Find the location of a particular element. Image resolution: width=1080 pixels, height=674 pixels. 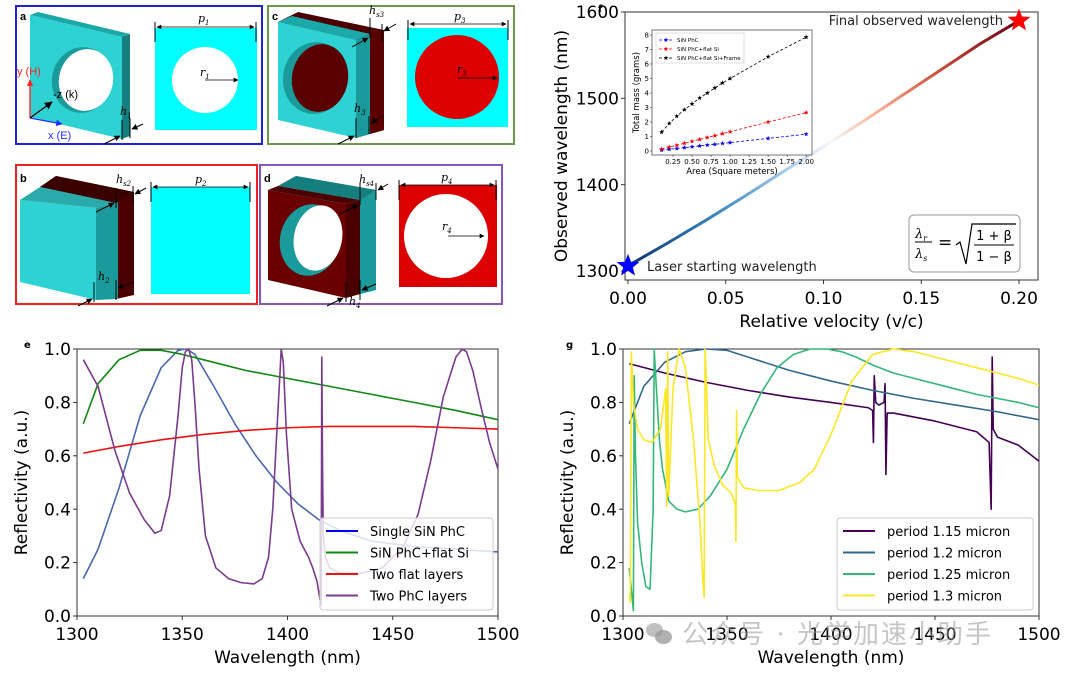

inset-frame is located at coordinates (732, 92).